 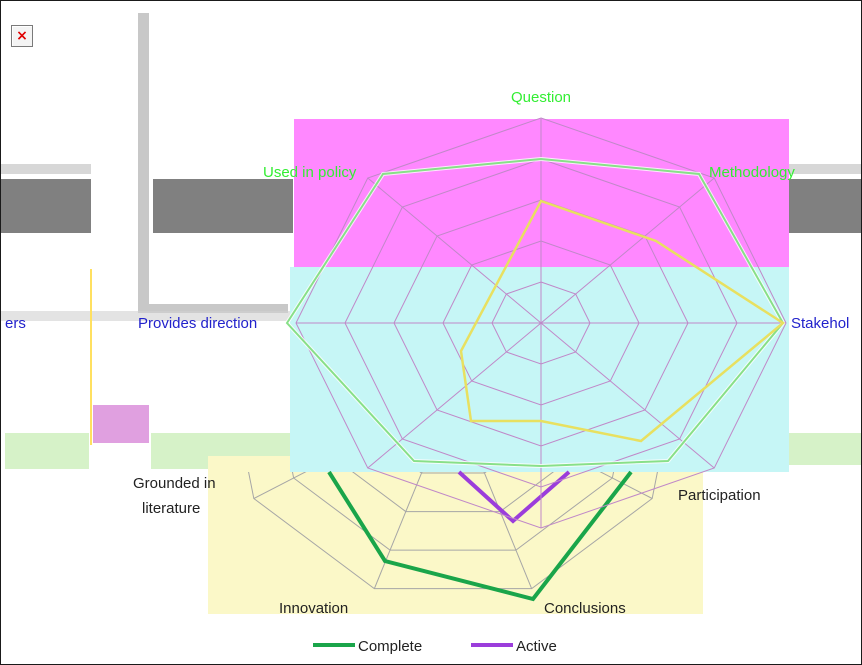 I want to click on label-conclusions: Conclusions, so click(x=585, y=608).